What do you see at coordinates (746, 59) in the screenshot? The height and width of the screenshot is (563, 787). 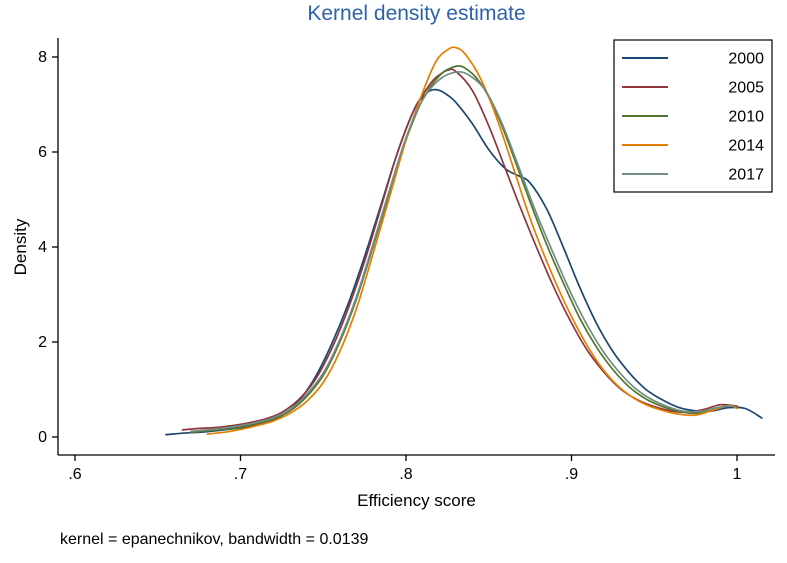 I see `legend-label: 2000` at bounding box center [746, 59].